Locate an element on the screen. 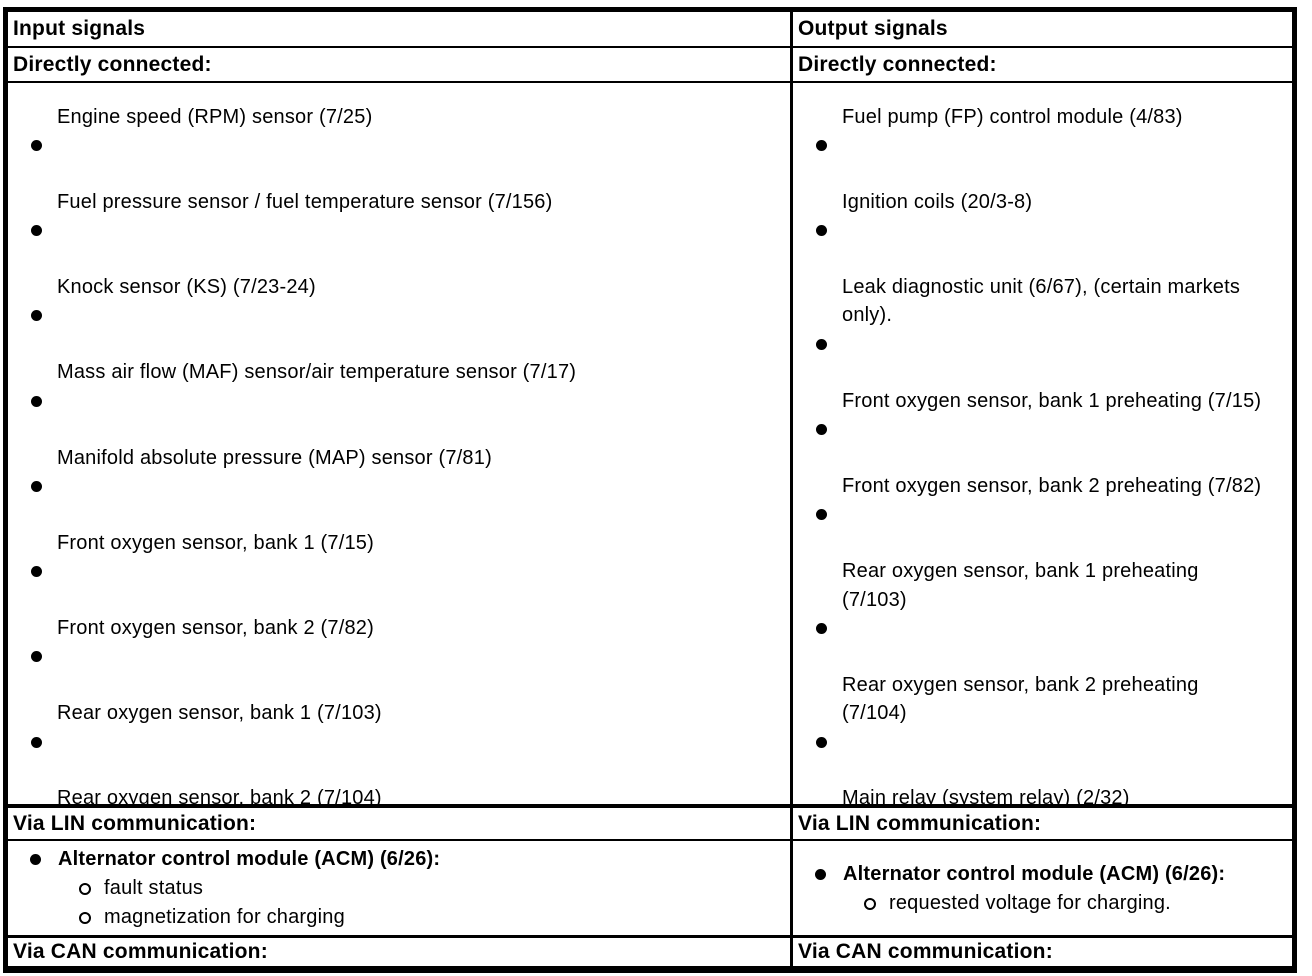  list-item-text: Knock sensor (KS) (7/23-24) is located at coordinates (186, 287).